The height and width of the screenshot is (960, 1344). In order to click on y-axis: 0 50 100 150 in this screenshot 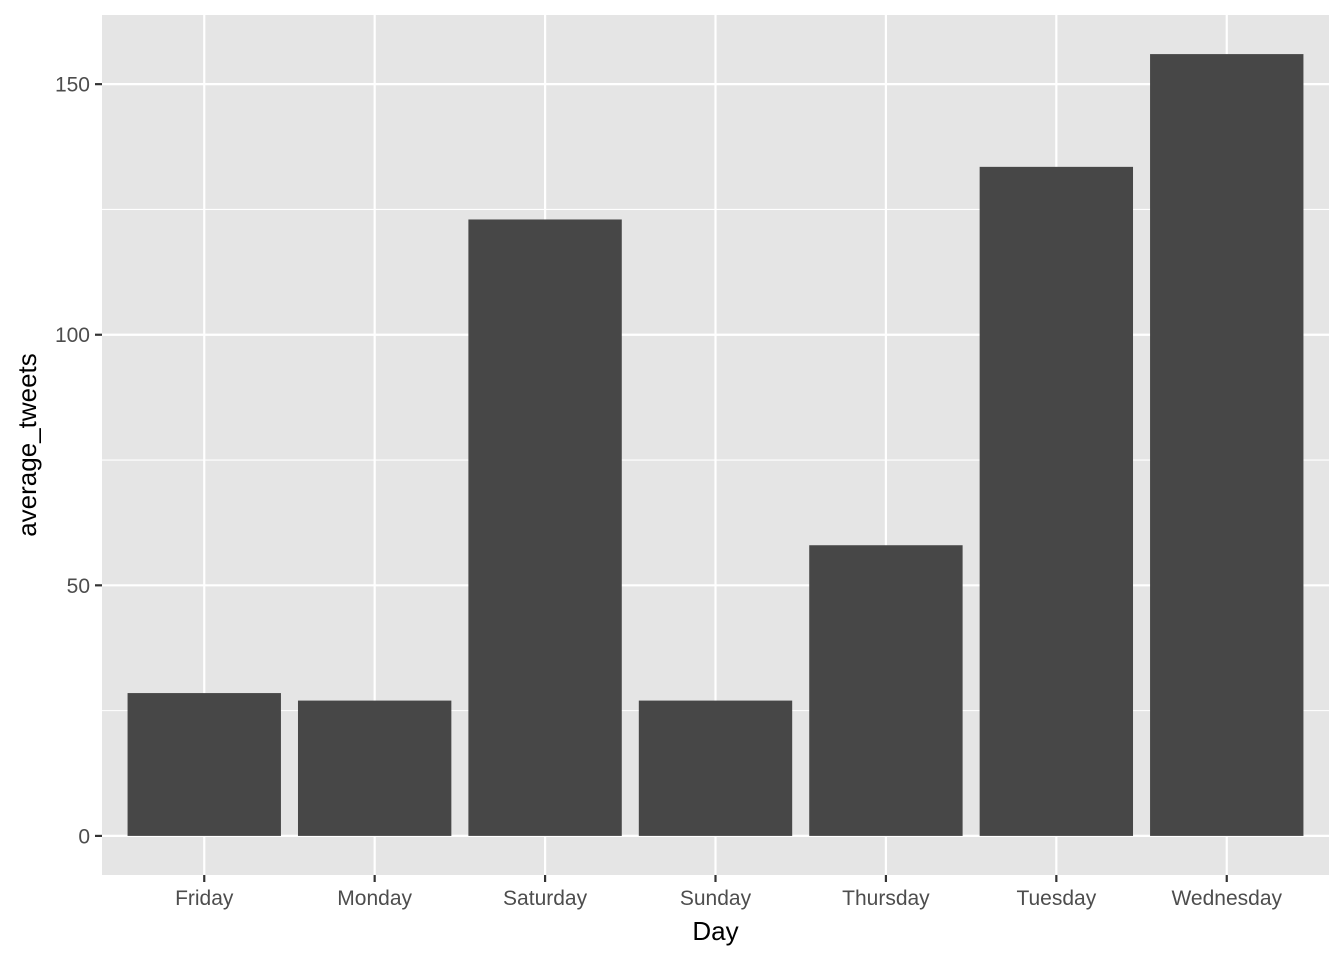, I will do `click(78, 461)`.